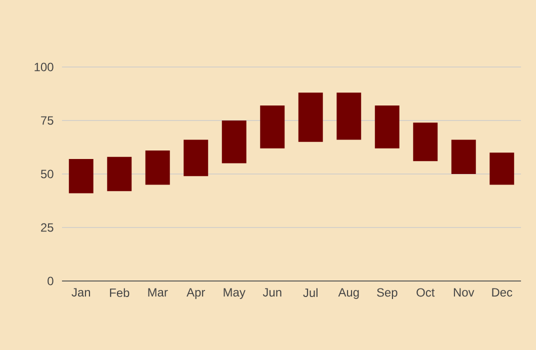  Describe the element at coordinates (425, 292) in the screenshot. I see `x-tick-label: Oct` at that location.